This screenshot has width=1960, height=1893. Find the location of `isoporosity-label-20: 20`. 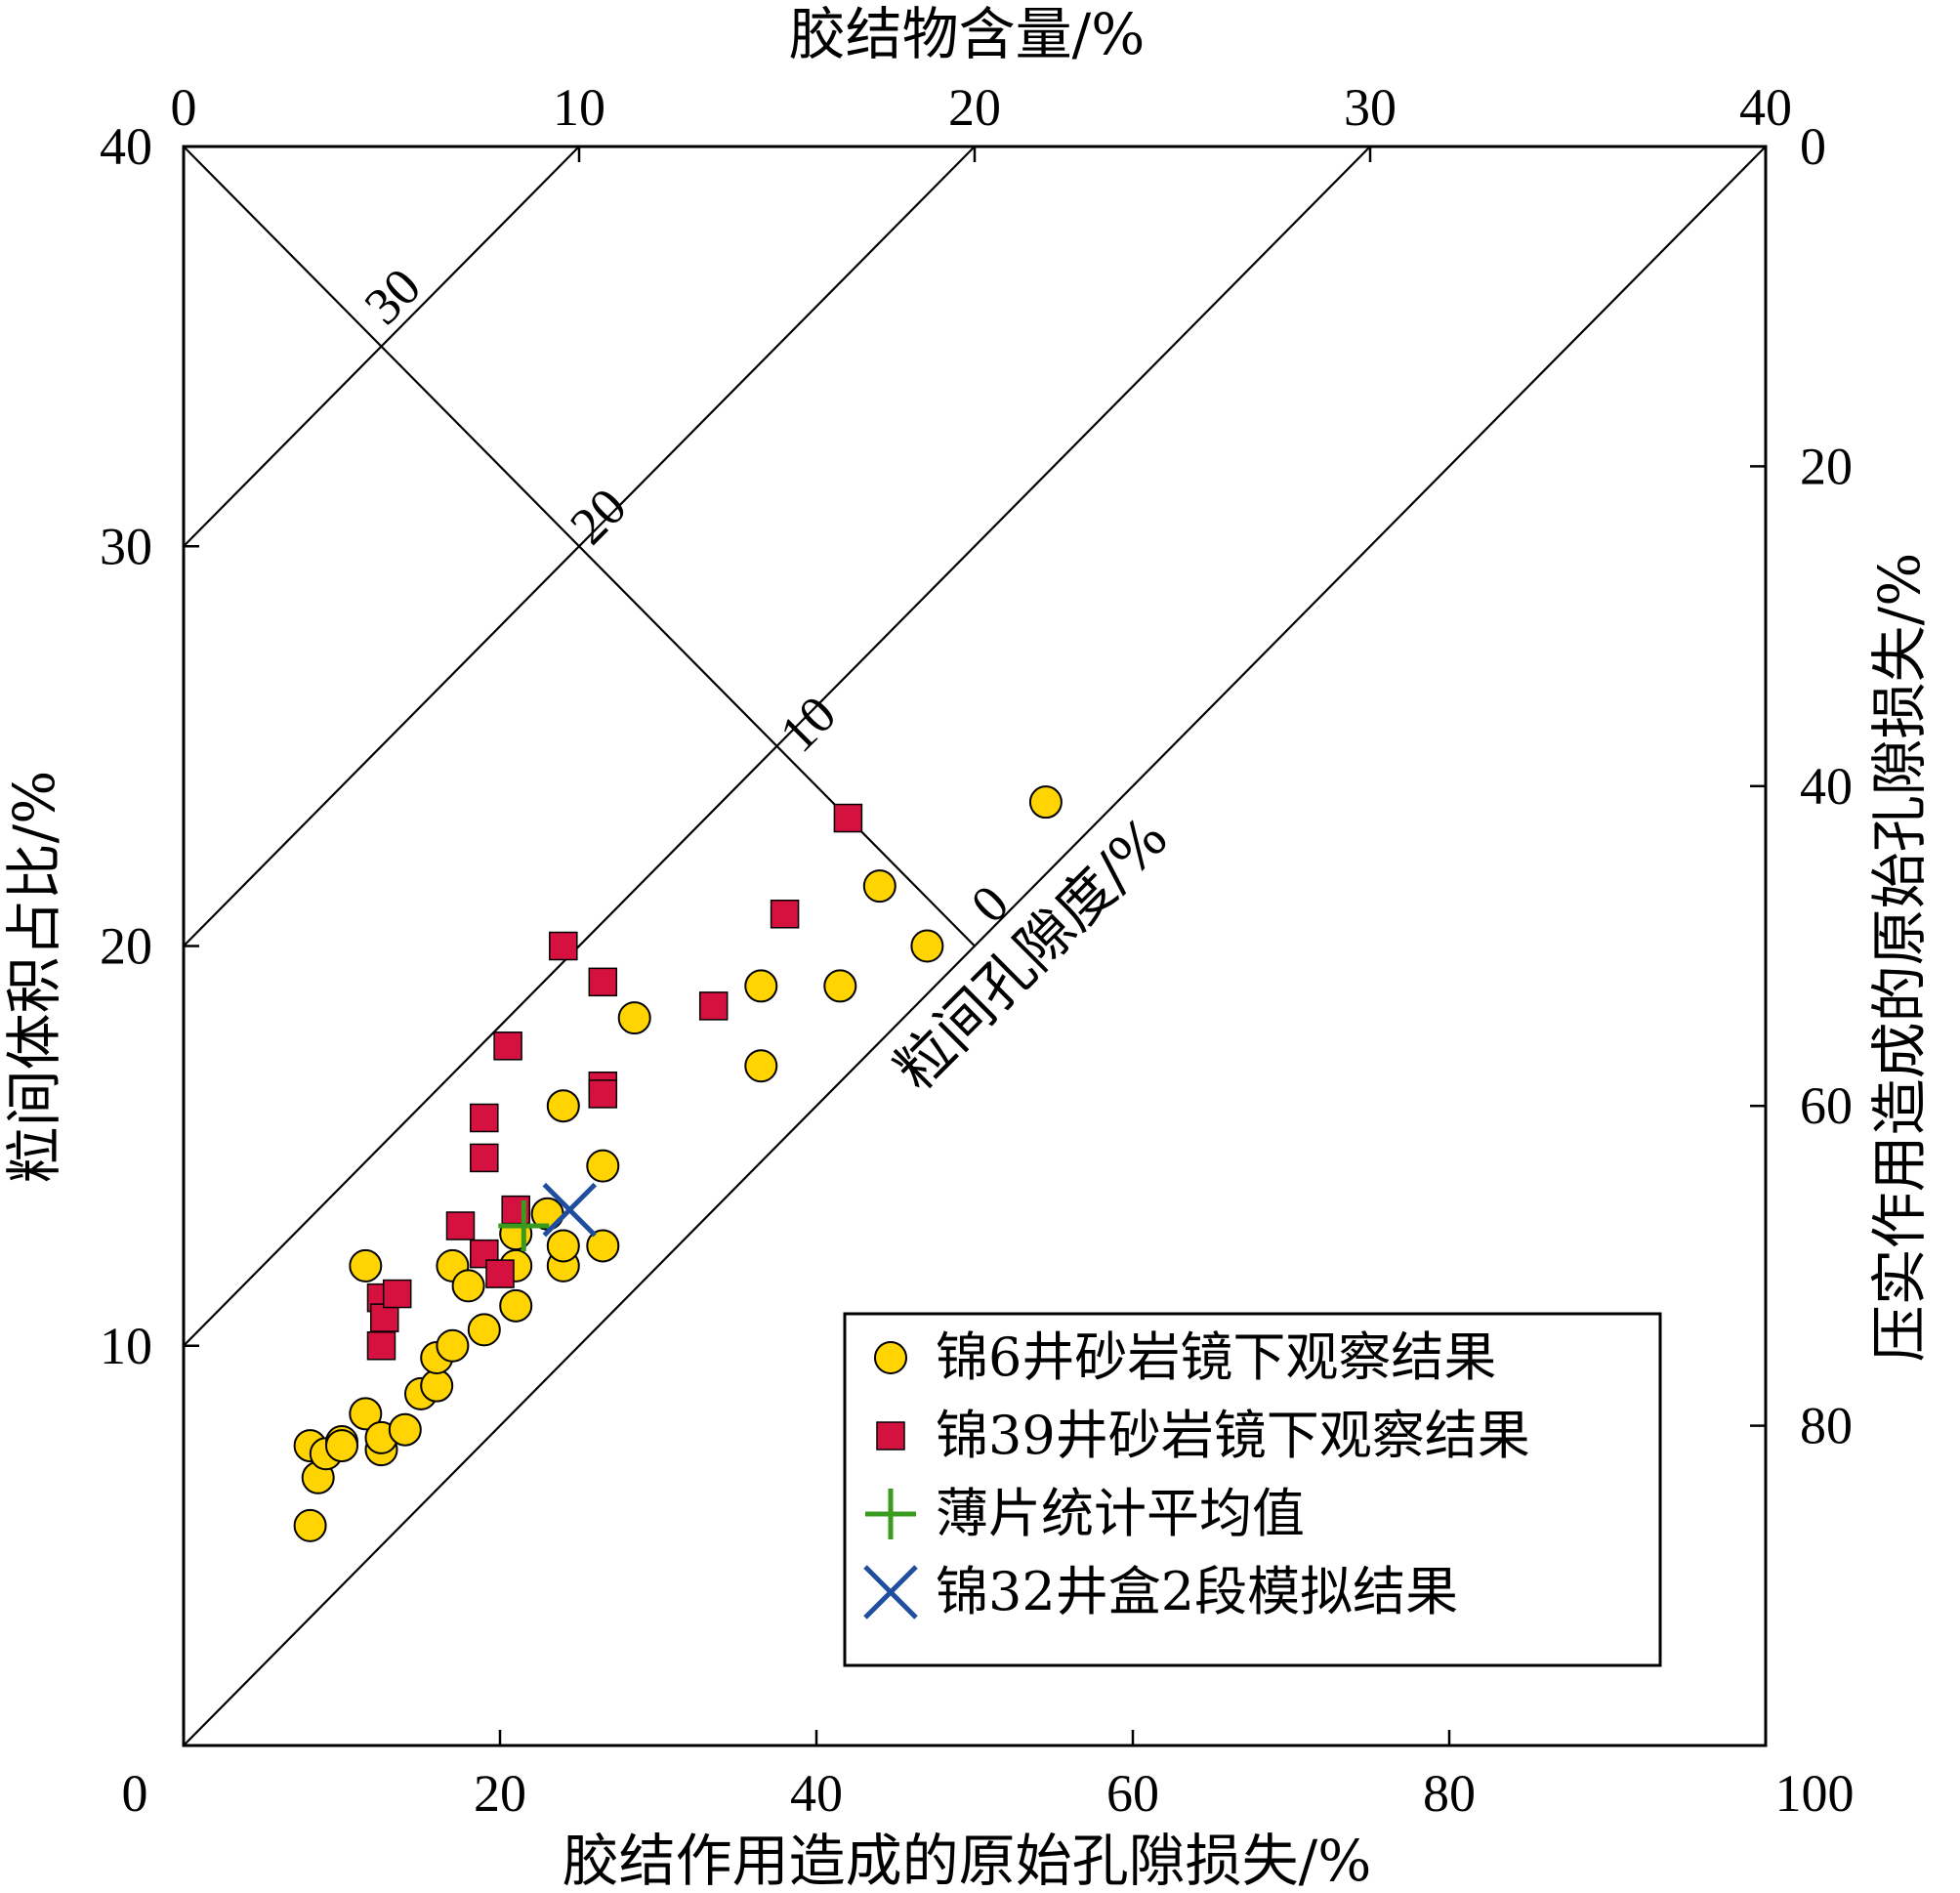

isoporosity-label-20: 20 is located at coordinates (598, 516).